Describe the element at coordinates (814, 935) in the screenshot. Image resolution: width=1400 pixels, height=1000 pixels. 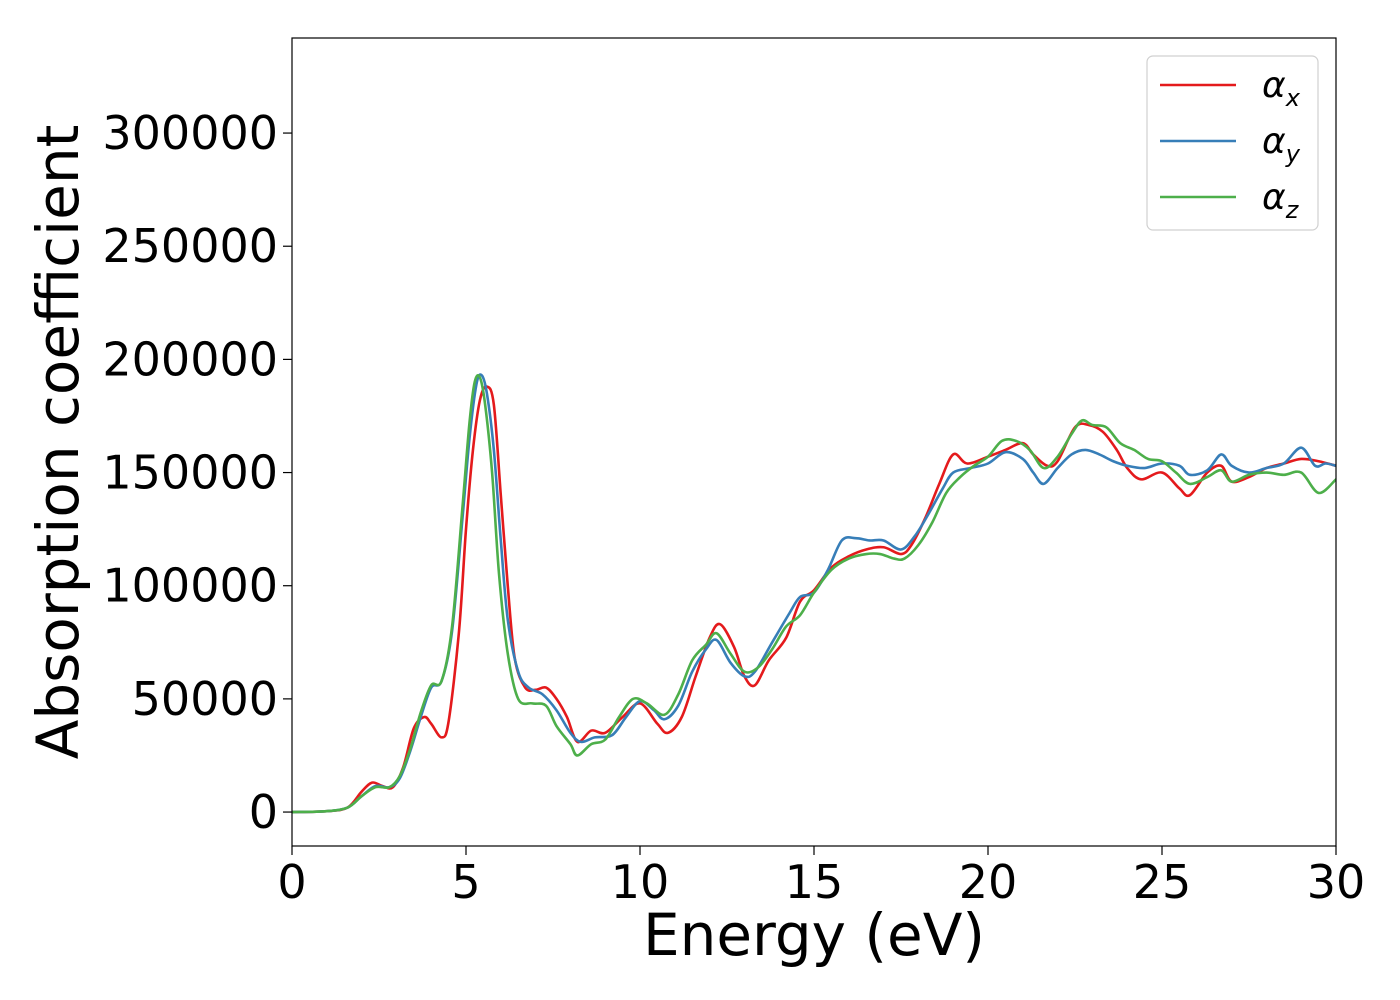
I see `x-axis-label: Energy (eV)` at that location.